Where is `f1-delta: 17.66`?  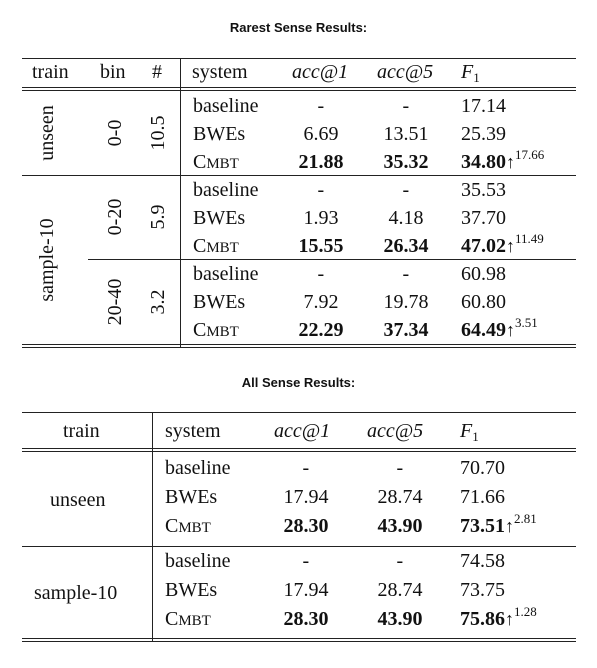 f1-delta: 17.66 is located at coordinates (530, 154).